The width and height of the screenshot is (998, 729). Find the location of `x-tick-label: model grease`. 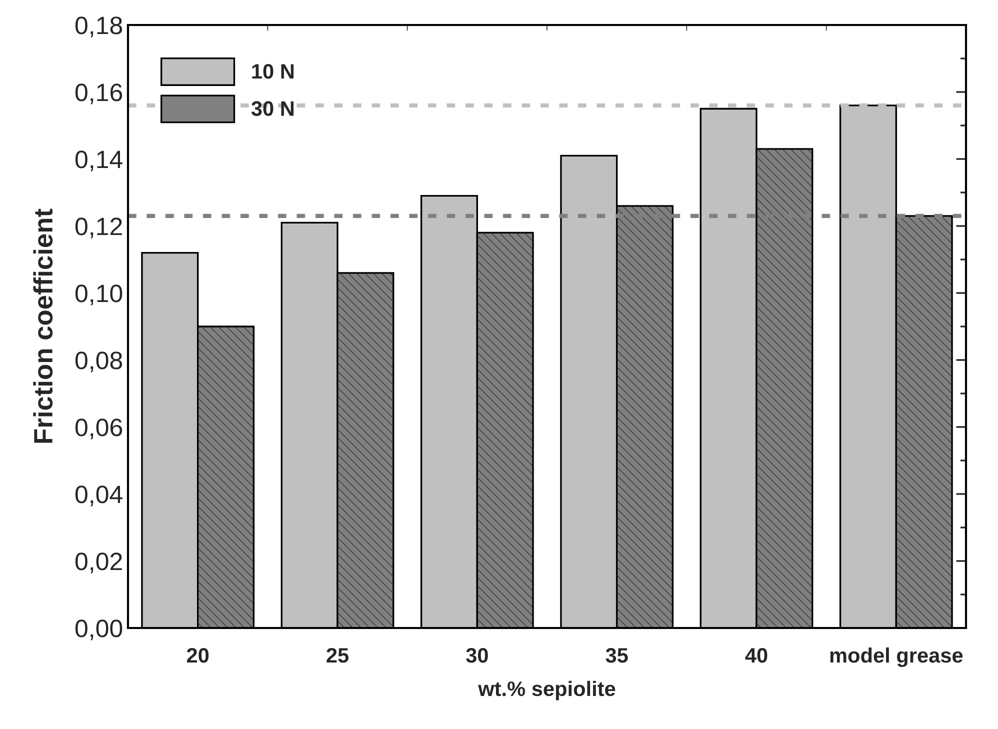

x-tick-label: model grease is located at coordinates (896, 657).